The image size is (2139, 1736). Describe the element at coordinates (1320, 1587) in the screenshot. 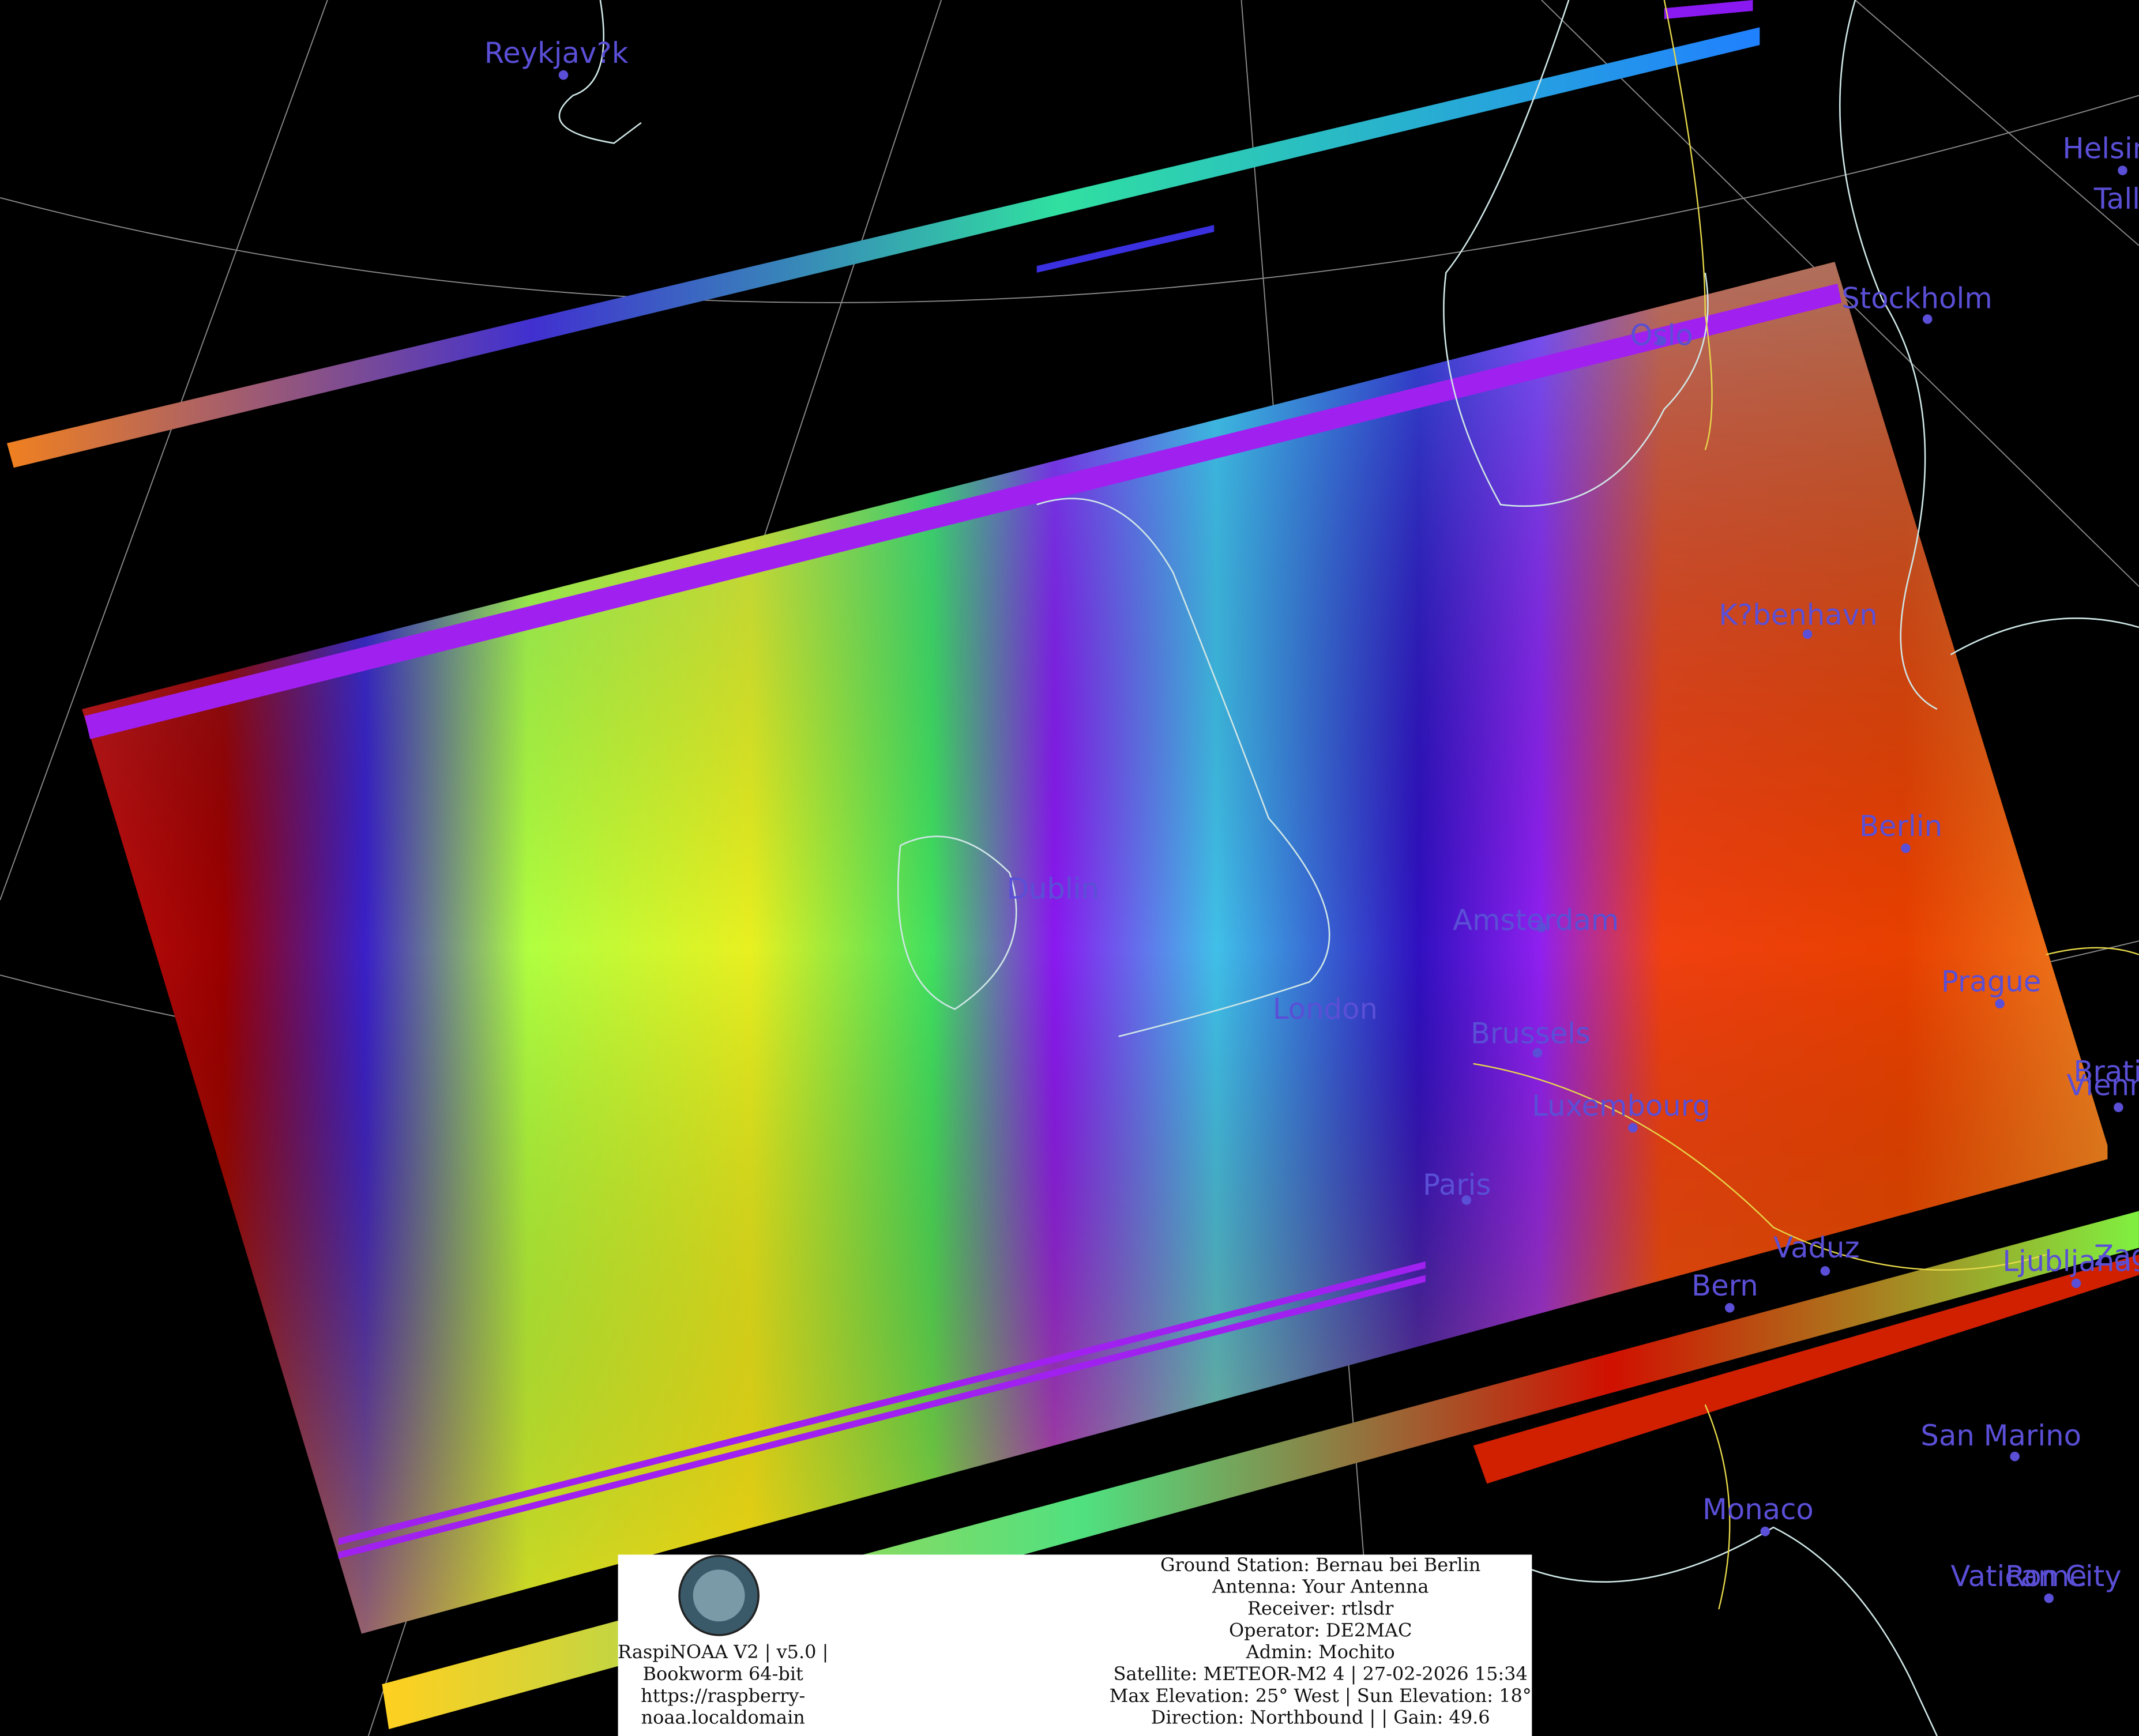

I see `info-right-line: Antenna: Your Antenna` at that location.